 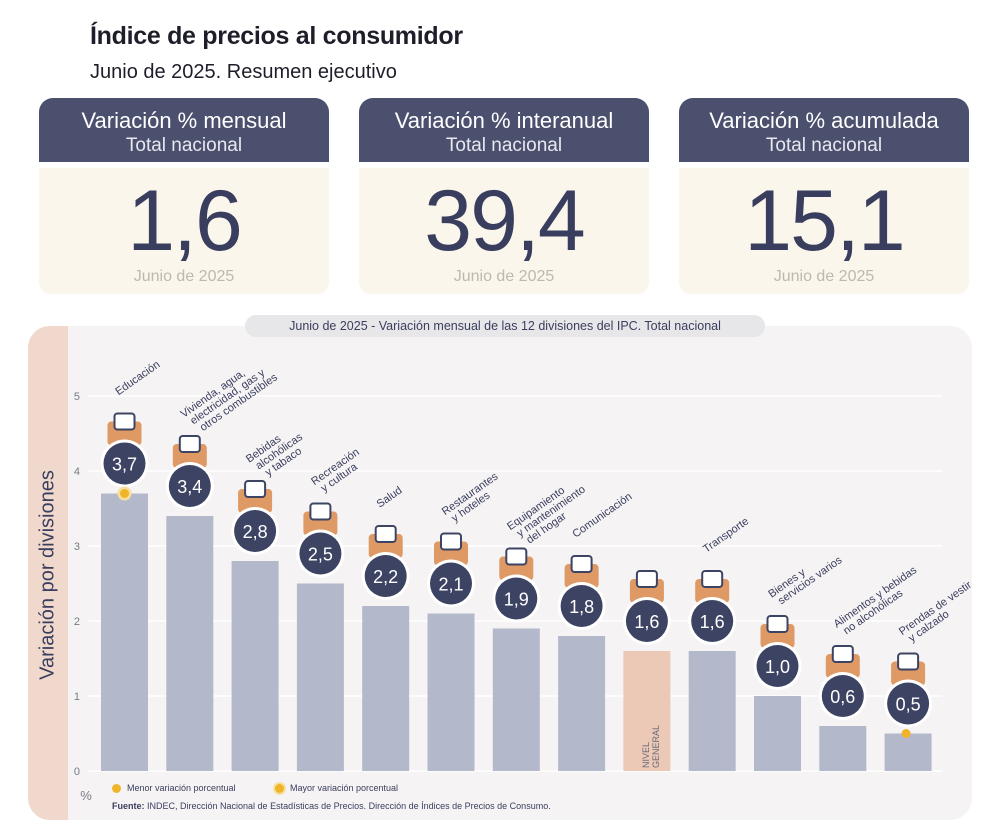 What do you see at coordinates (276, 36) in the screenshot?
I see `page-title: Índice de precios al consumidor` at bounding box center [276, 36].